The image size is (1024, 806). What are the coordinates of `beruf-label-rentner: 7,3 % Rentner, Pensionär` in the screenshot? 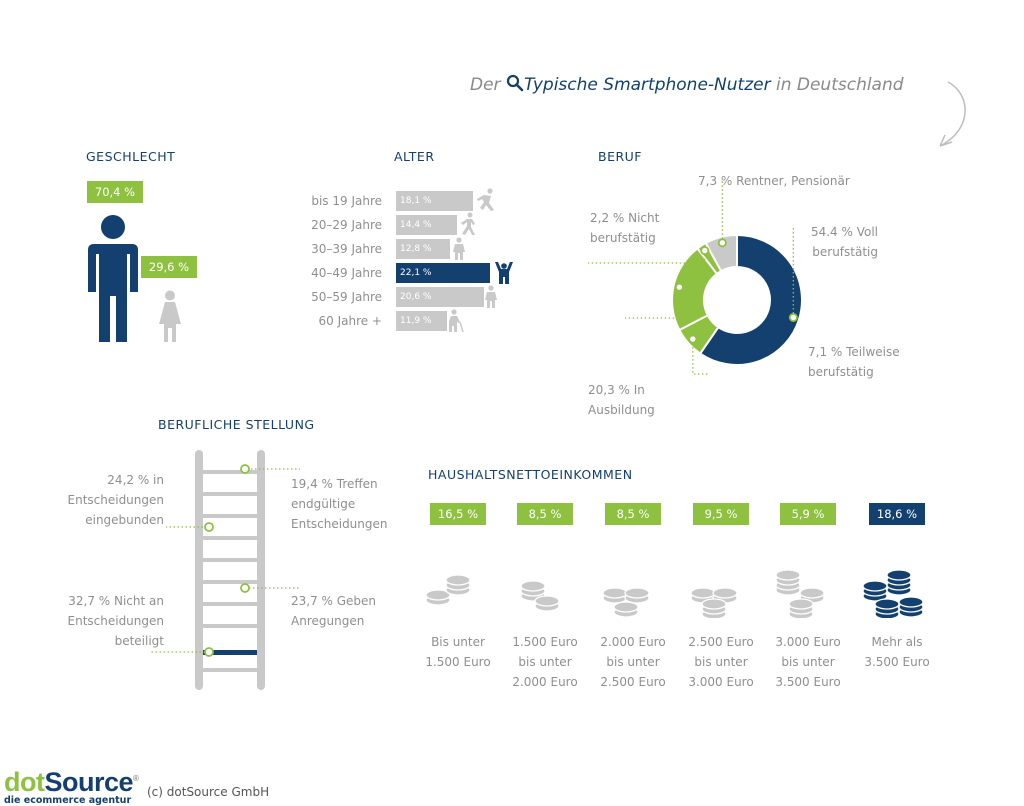 It's located at (774, 181).